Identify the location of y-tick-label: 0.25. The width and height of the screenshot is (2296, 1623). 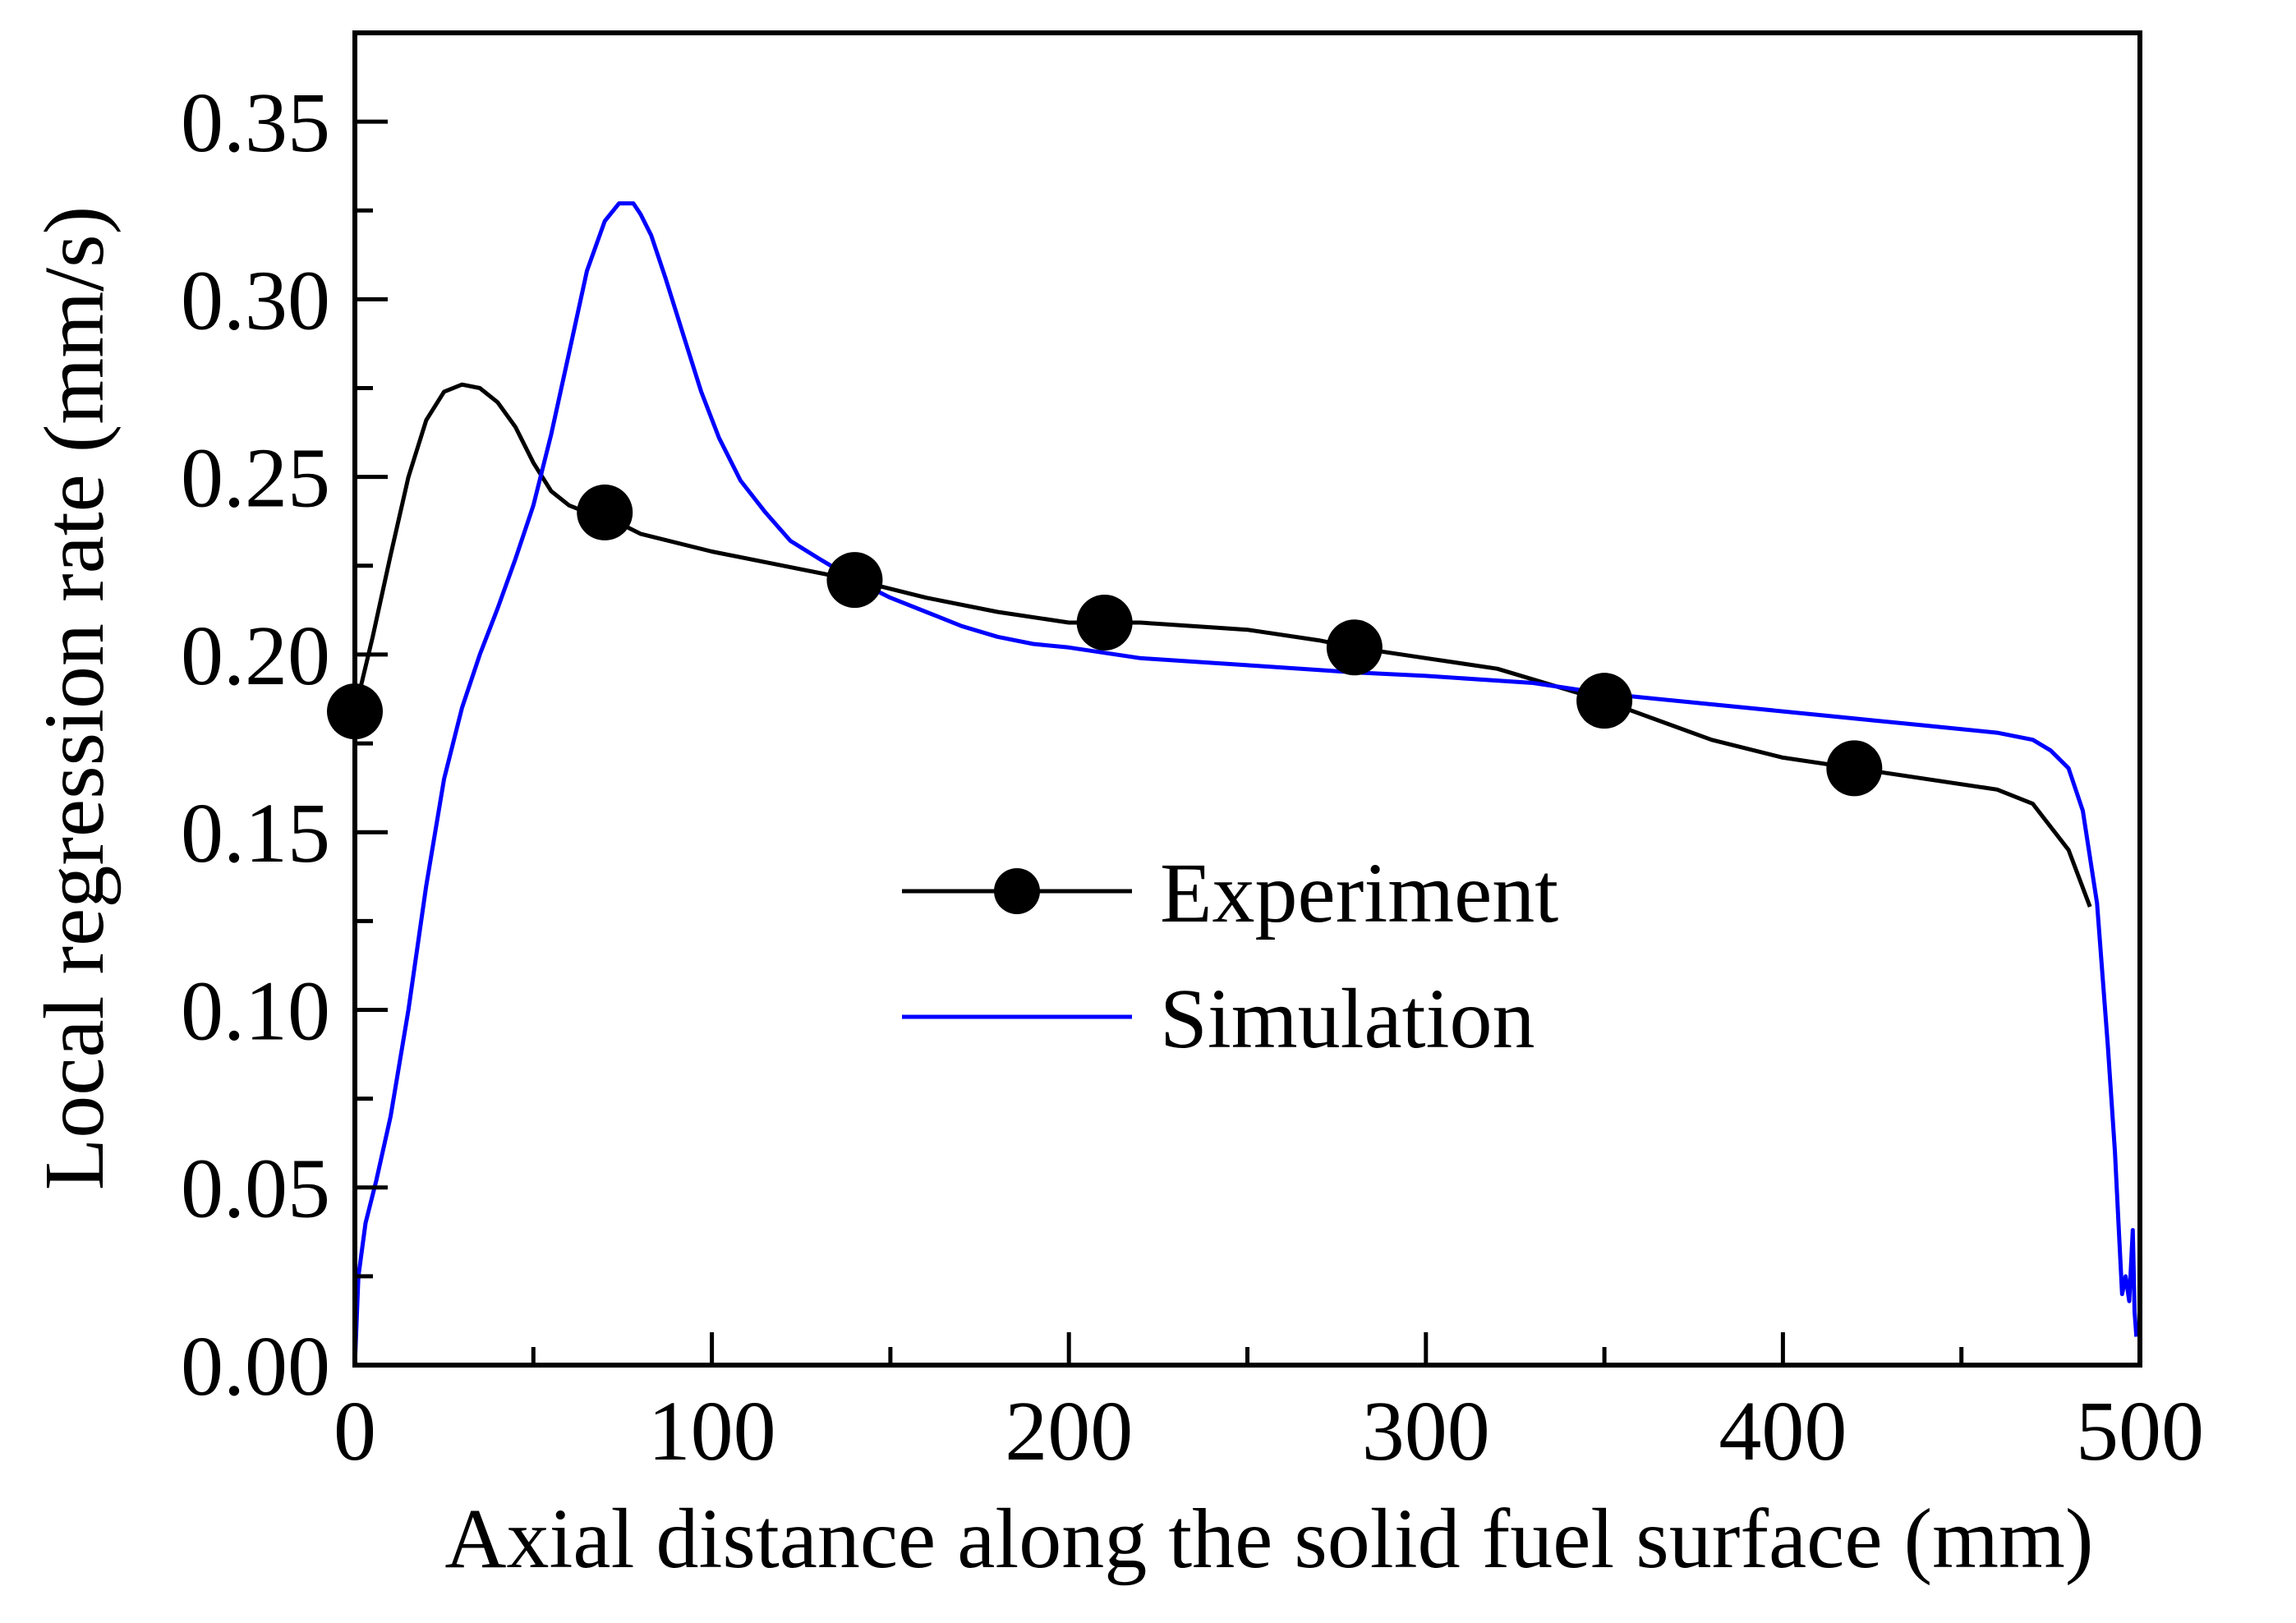
(255, 478).